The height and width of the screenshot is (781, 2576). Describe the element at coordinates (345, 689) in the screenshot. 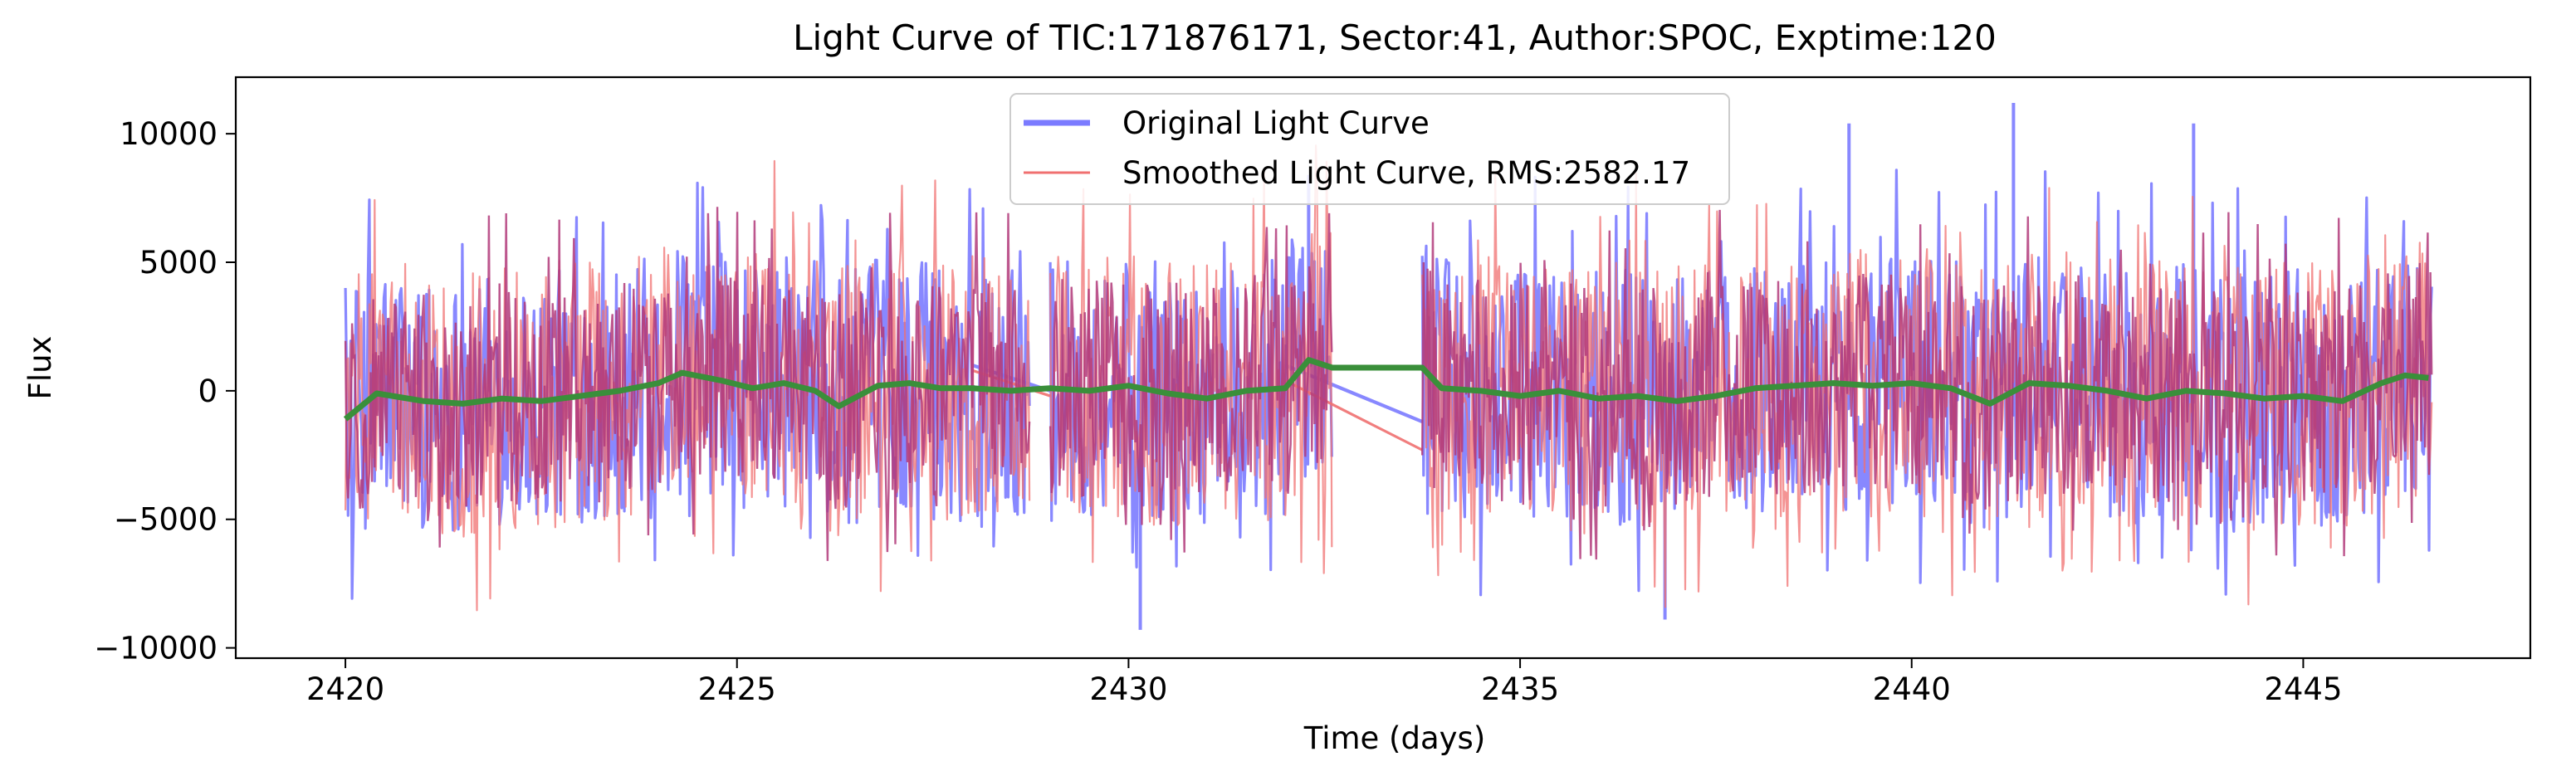

I see `x-tick-label: 2420` at that location.